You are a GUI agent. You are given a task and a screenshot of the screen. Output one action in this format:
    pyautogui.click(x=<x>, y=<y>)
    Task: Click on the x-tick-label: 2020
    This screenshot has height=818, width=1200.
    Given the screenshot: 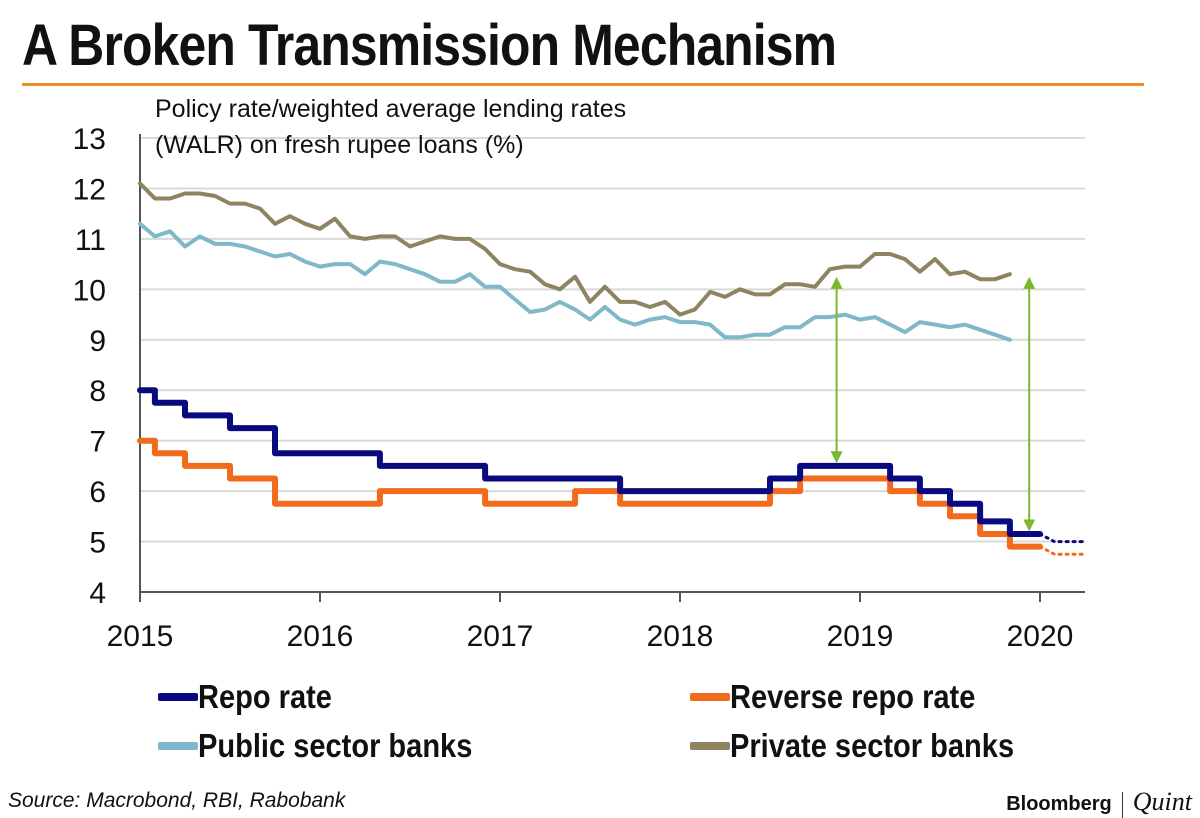 What is the action you would take?
    pyautogui.click(x=1040, y=636)
    